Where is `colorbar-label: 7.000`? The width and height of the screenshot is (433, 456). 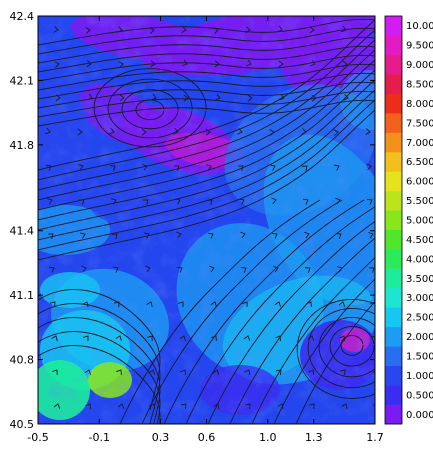
colorbar-label: 7.000 is located at coordinates (419, 143).